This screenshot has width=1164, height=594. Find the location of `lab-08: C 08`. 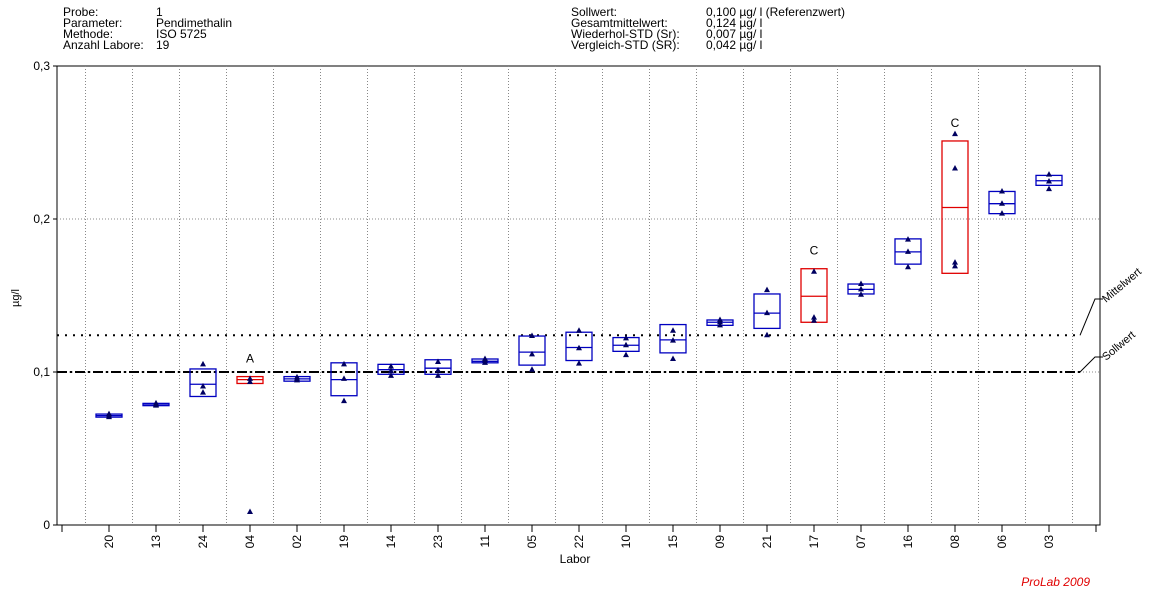

lab-08: C 08 is located at coordinates (955, 332).